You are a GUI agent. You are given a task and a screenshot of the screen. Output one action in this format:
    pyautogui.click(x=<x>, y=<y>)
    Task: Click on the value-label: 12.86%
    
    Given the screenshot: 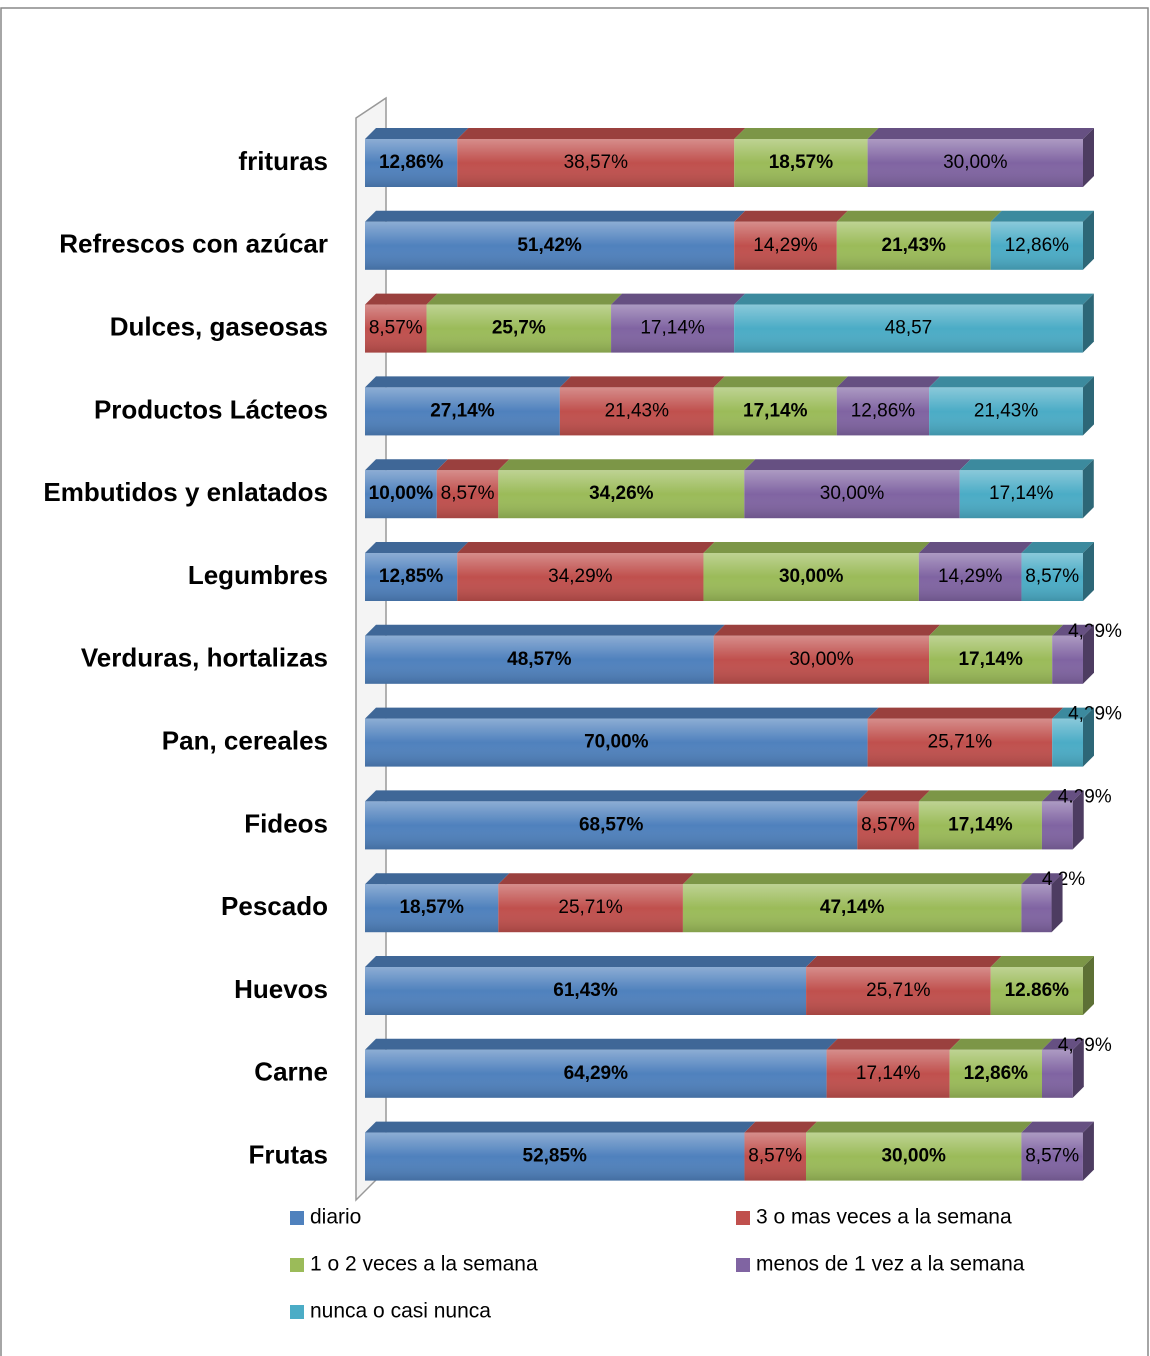 What is the action you would take?
    pyautogui.click(x=1037, y=990)
    